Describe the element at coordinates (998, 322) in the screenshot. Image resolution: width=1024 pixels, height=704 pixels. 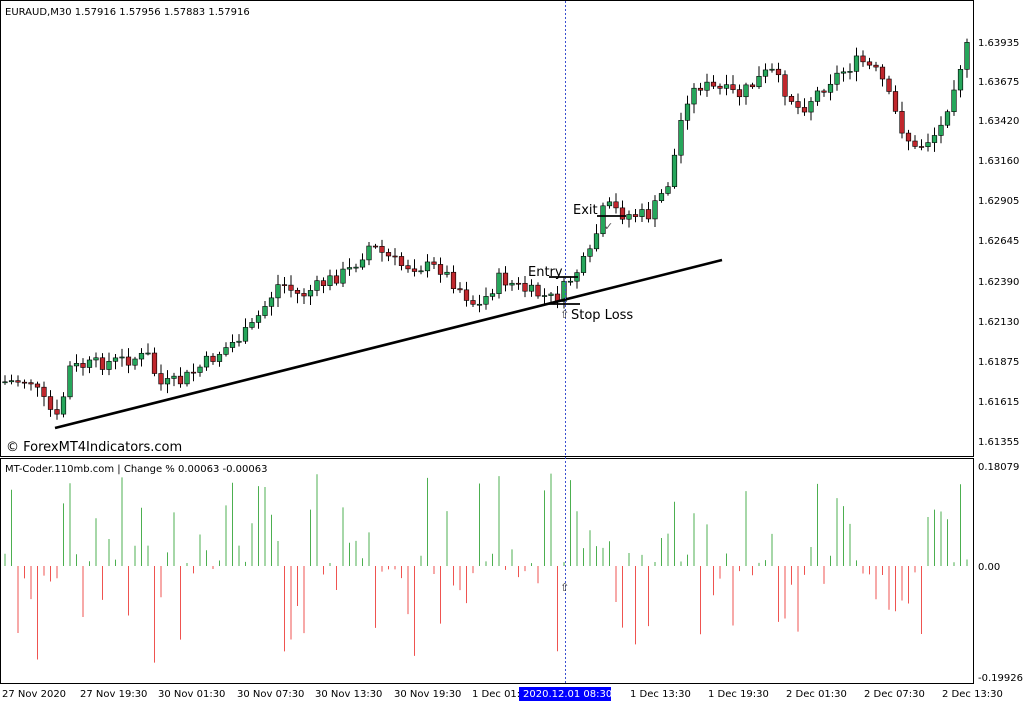
I see `price-label: 1.62130` at that location.